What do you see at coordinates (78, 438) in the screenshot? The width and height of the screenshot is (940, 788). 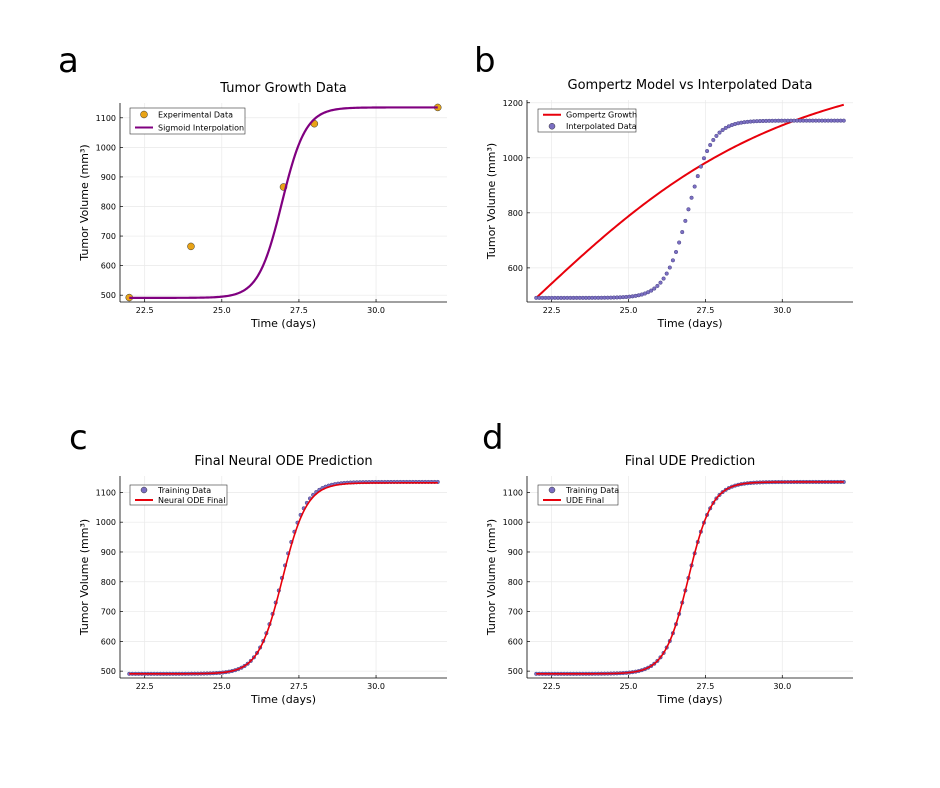 I see `panel-label-c: c` at bounding box center [78, 438].